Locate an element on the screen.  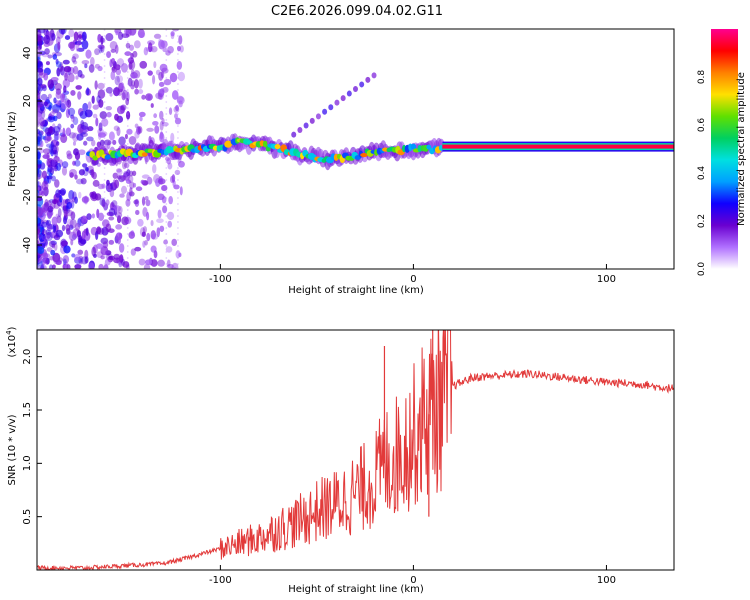
spectrogram-band-core is located at coordinates (558, 146).